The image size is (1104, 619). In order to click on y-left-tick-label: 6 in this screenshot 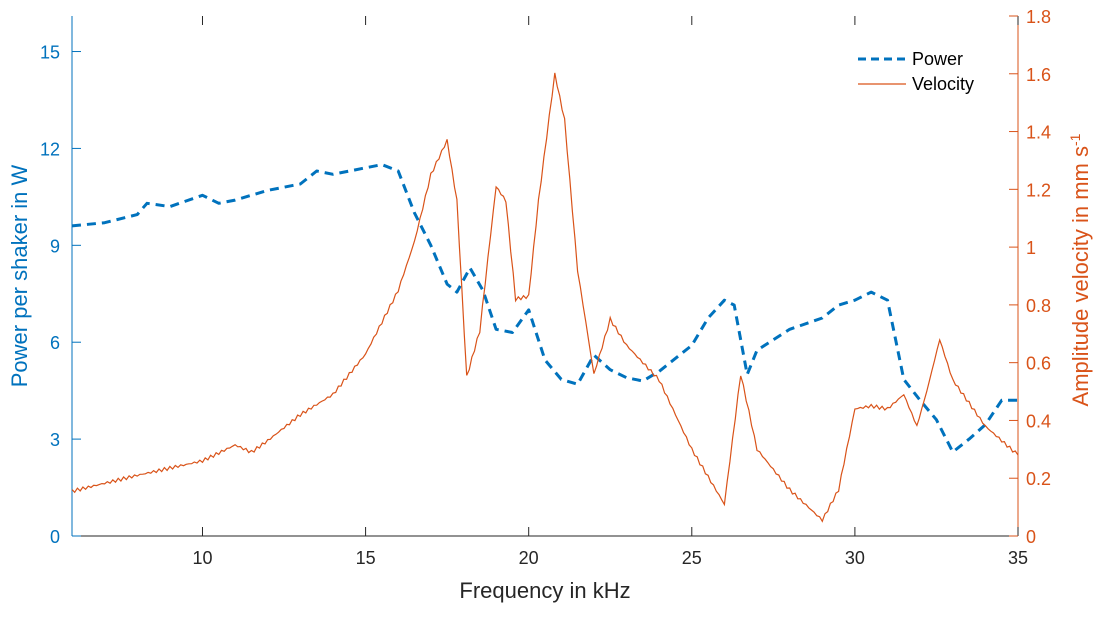, I will do `click(55, 343)`.